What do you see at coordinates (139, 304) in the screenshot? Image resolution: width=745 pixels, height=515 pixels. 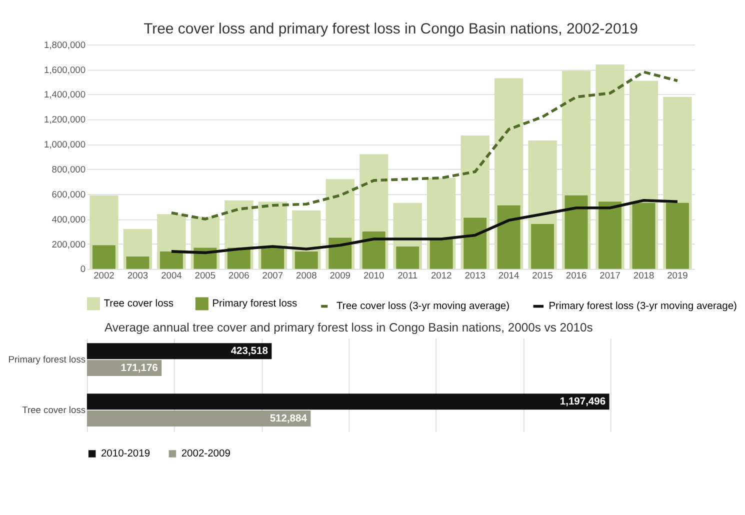 I see `legend-label: Tree cover loss` at bounding box center [139, 304].